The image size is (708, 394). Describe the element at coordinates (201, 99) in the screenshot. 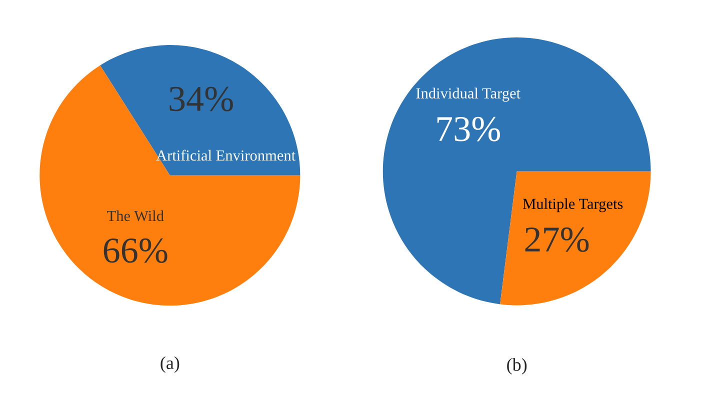

I see `data-label: 34%` at that location.